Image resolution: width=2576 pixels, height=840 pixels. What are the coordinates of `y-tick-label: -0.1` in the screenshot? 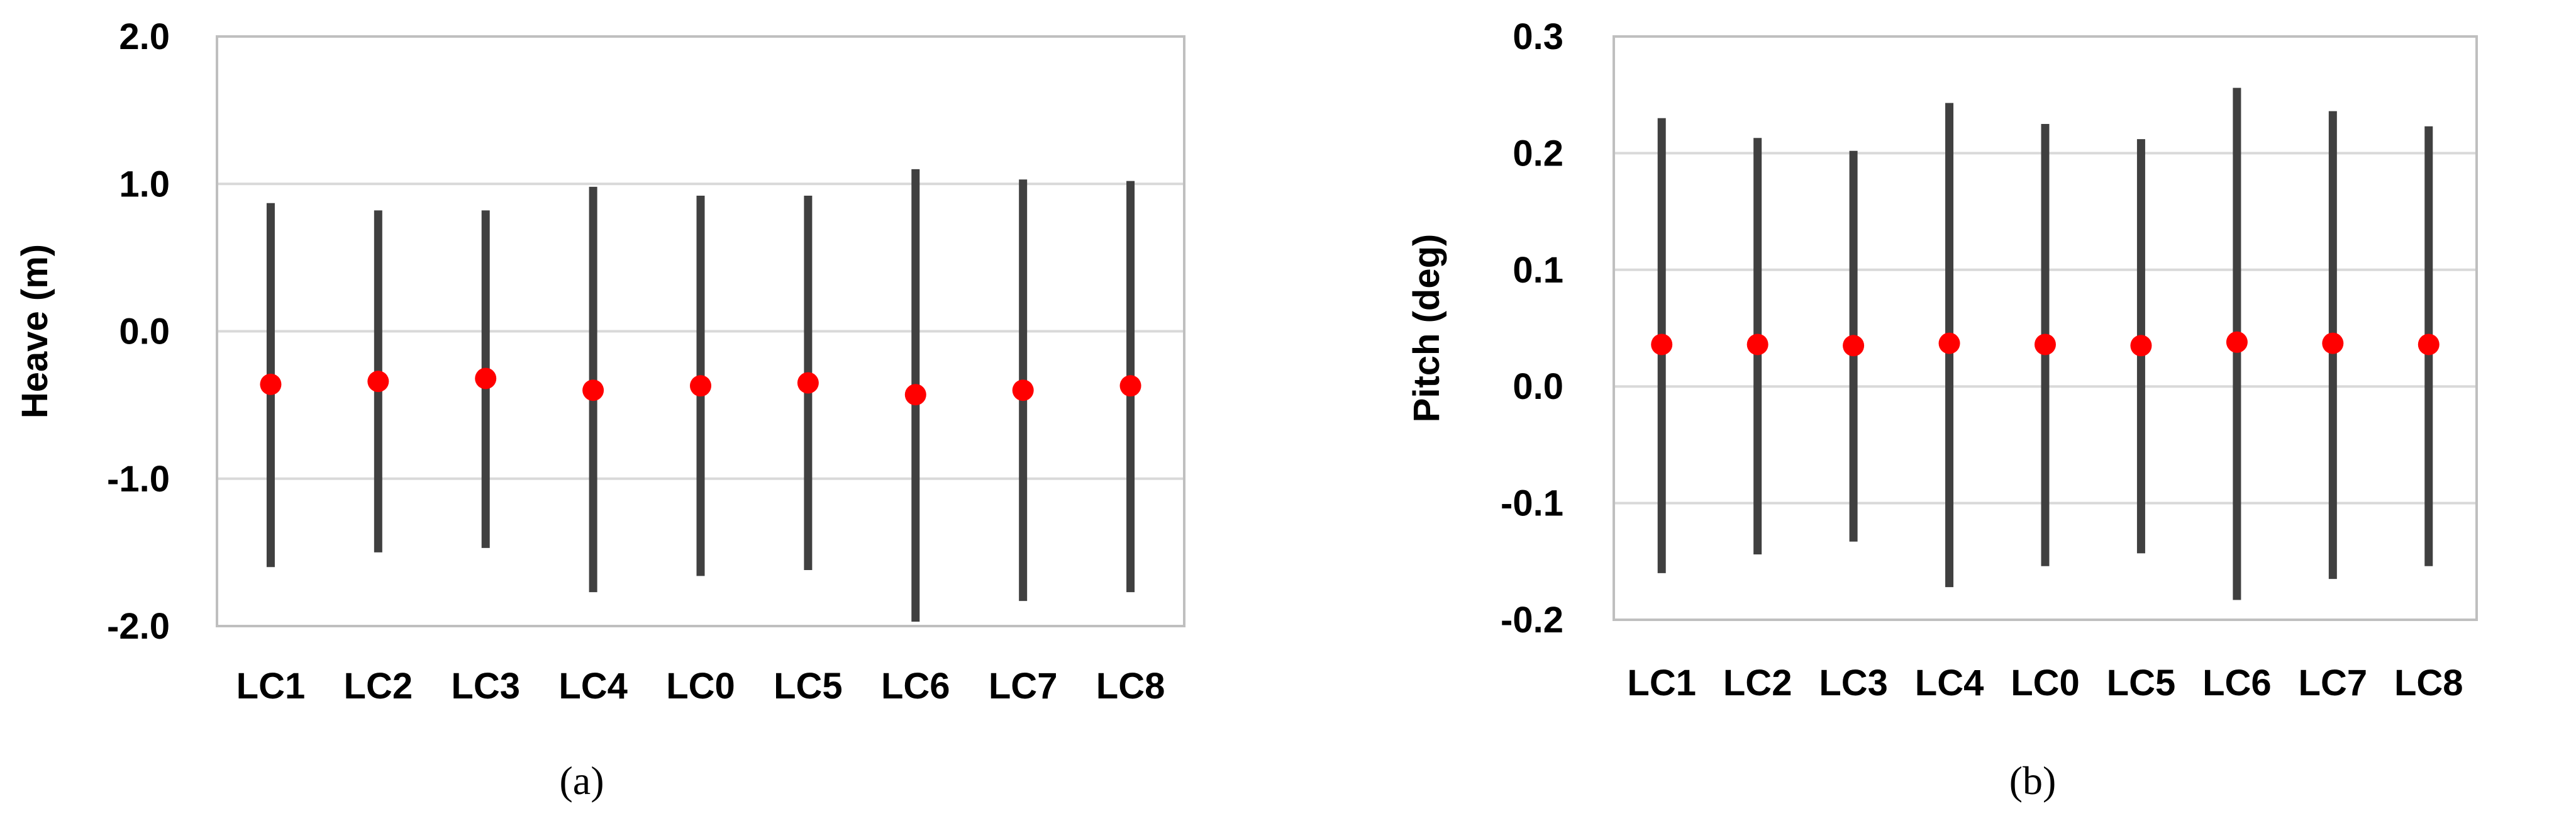 It's located at (1532, 503).